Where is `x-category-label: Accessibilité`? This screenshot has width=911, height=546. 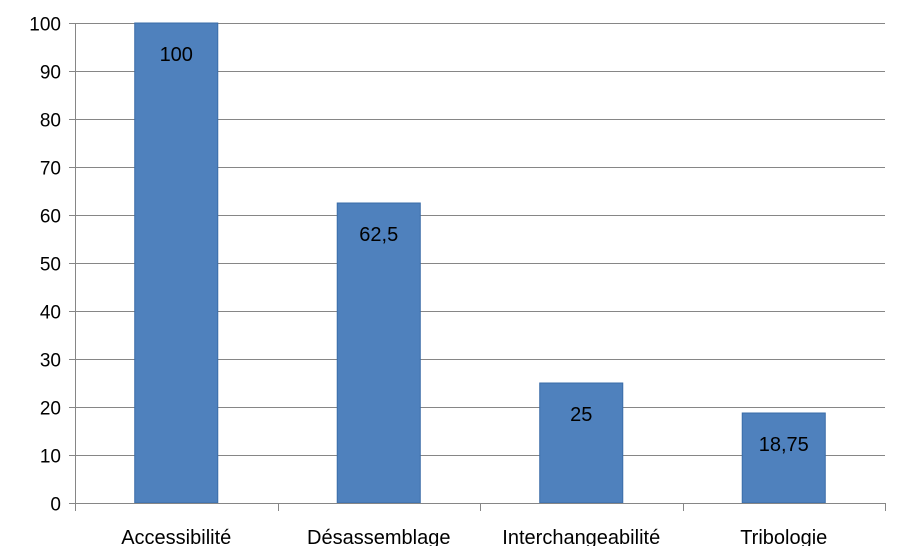 x-category-label: Accessibilité is located at coordinates (176, 536).